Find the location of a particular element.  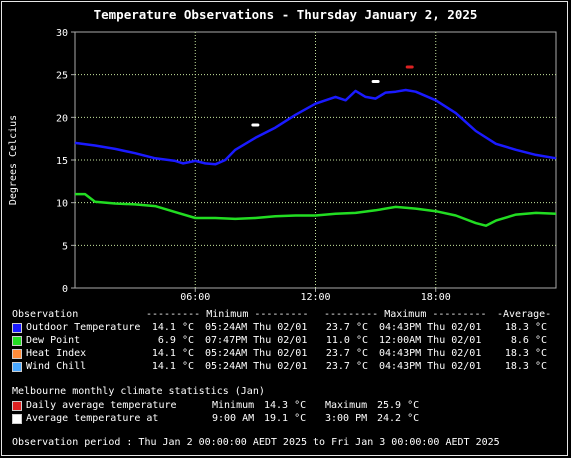

climate-label: Average temperature at is located at coordinates (92, 418).